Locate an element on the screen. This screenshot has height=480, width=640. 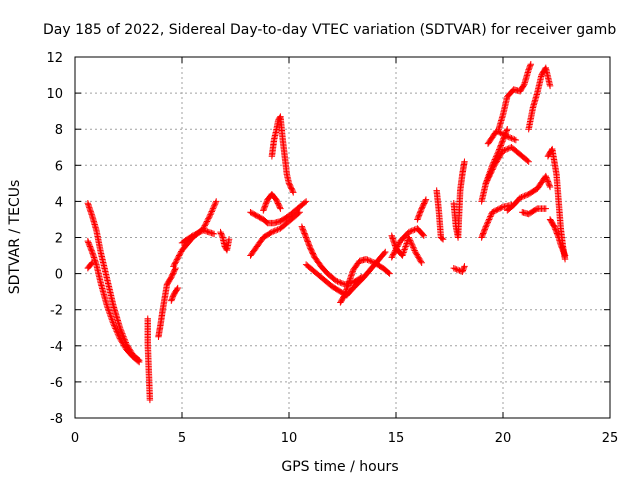
x-tick-label: 20 is located at coordinates (503, 438).